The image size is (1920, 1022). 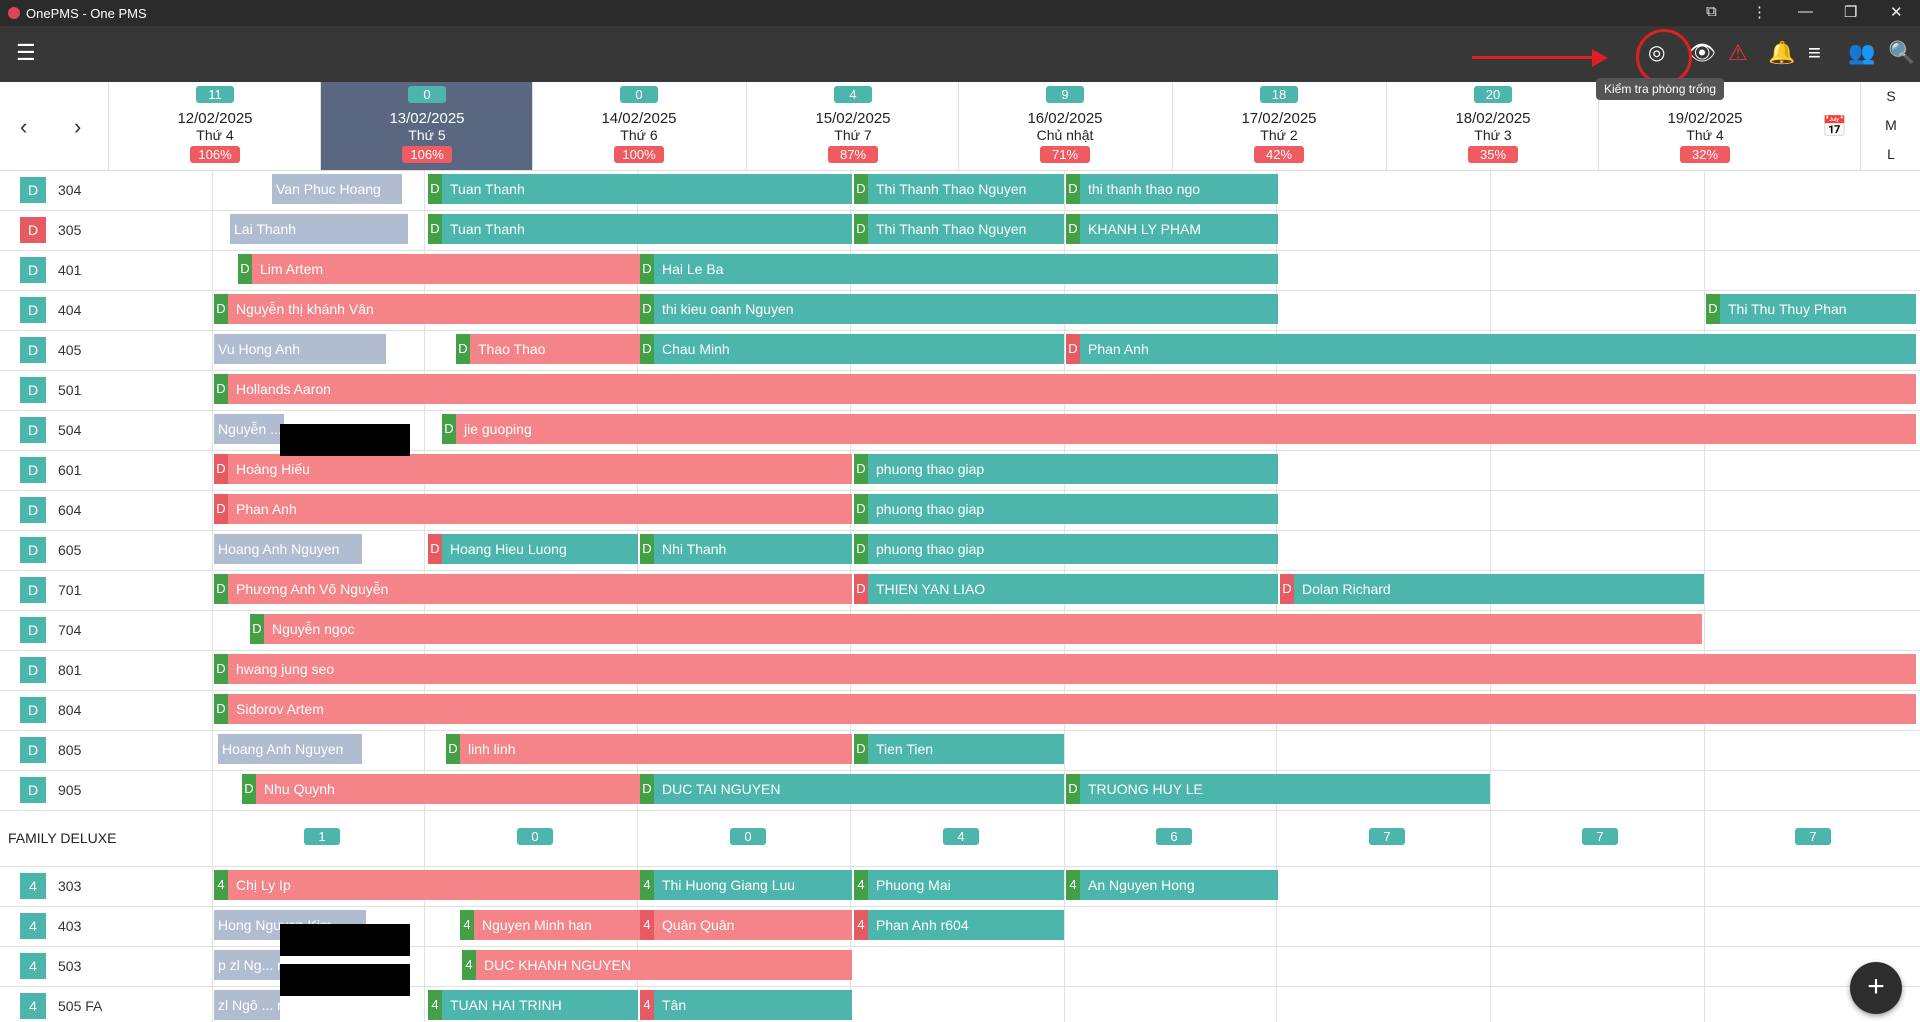 What do you see at coordinates (1738, 52) in the screenshot?
I see `warning-icon: ⚠` at bounding box center [1738, 52].